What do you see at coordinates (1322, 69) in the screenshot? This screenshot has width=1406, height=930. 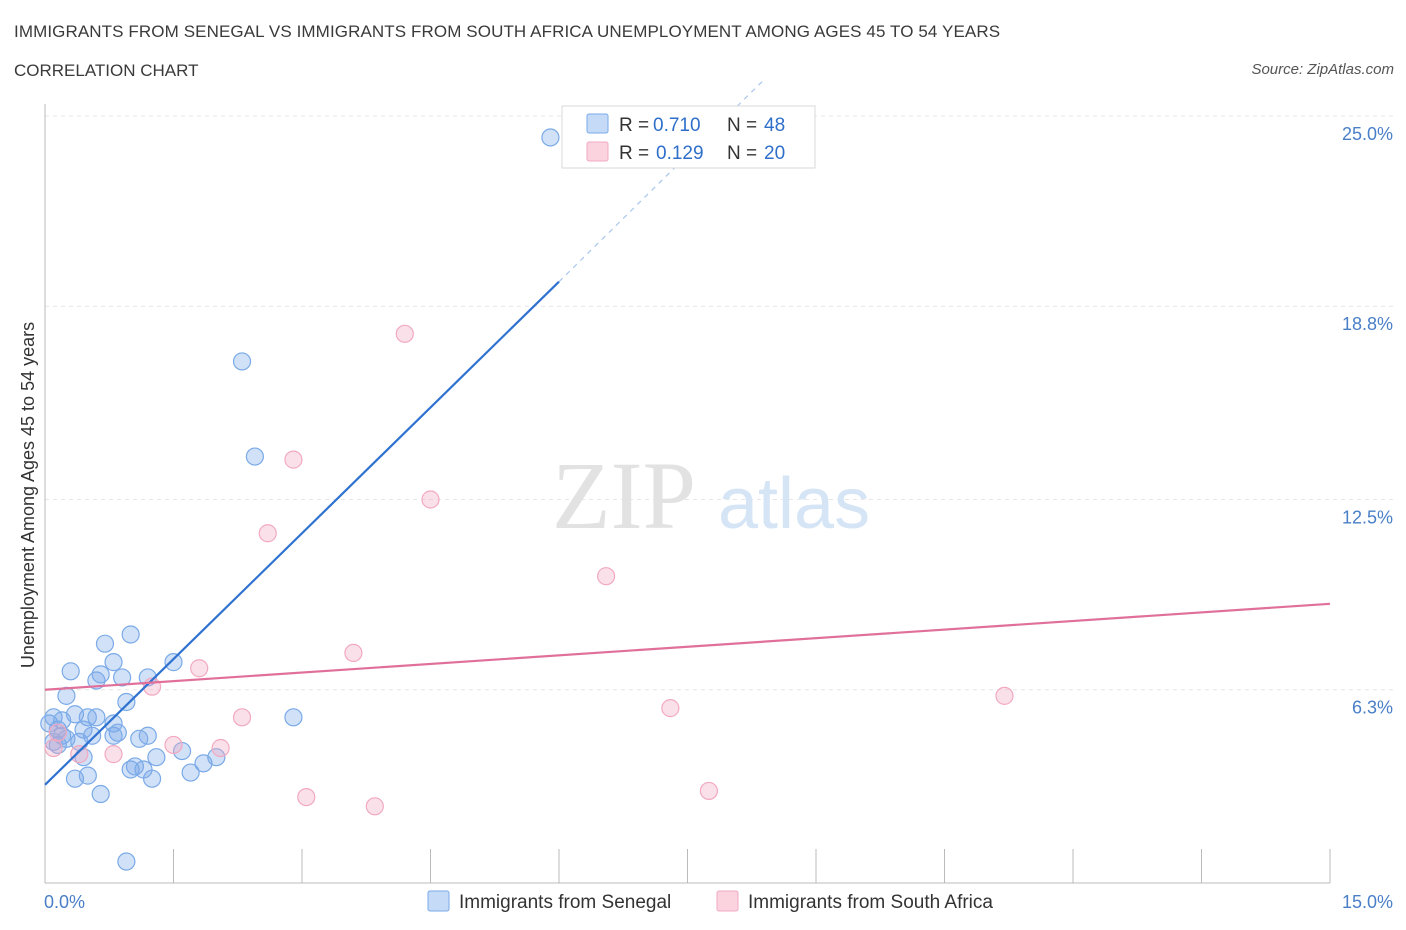 I see `source-credit: Source: ZipAtlas.com` at bounding box center [1322, 69].